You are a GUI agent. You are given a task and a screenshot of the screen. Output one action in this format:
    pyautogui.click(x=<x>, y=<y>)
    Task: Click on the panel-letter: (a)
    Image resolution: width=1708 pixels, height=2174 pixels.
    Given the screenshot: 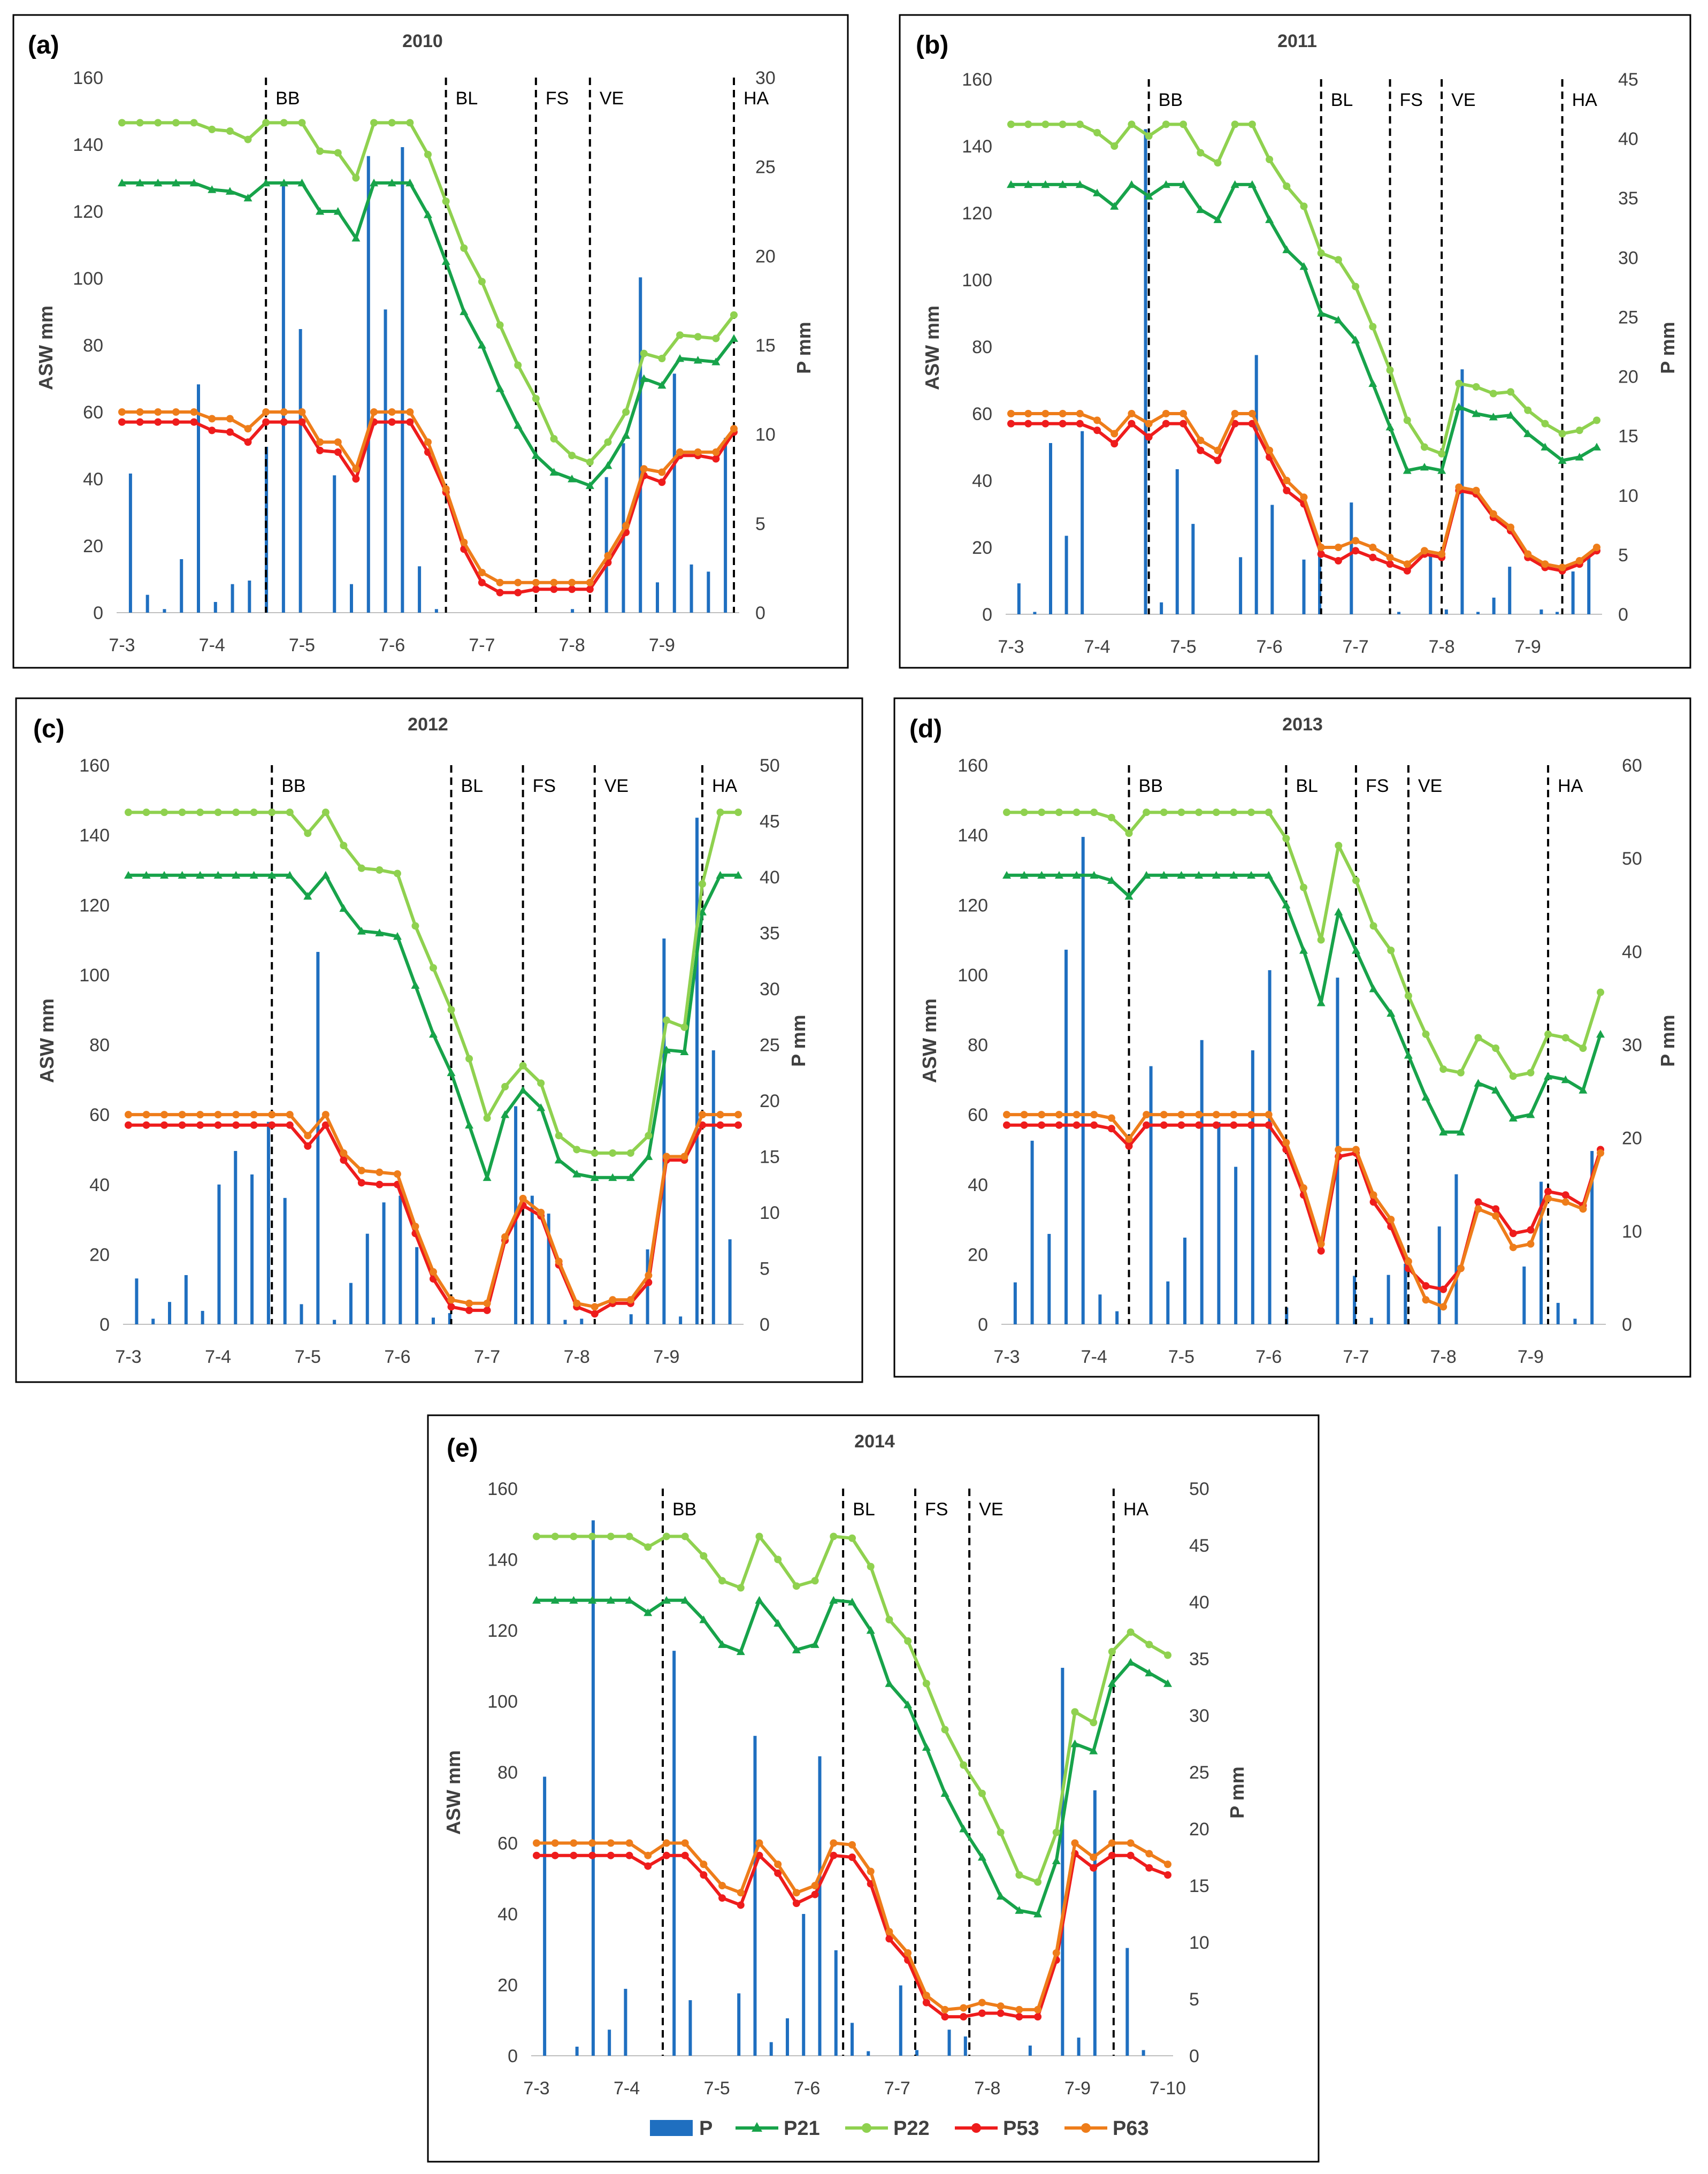 What is the action you would take?
    pyautogui.click(x=43, y=45)
    